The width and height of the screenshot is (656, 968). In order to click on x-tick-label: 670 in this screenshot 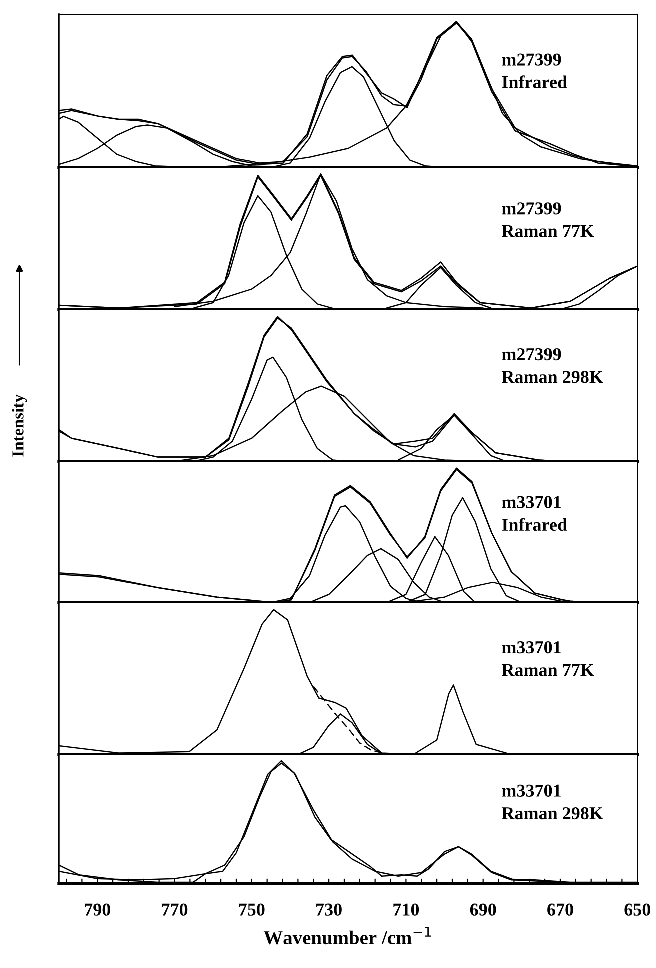, I will do `click(561, 910)`.